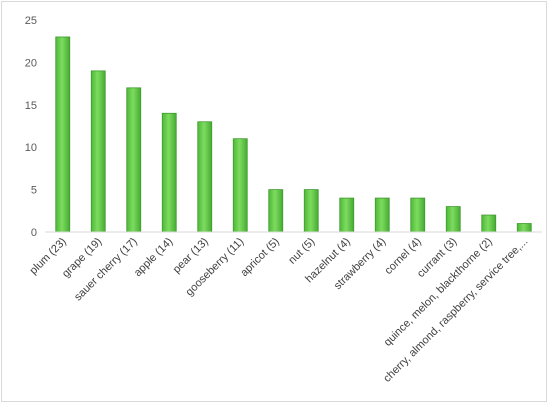  Describe the element at coordinates (34, 233) in the screenshot. I see `y-tick-label: 0` at that location.